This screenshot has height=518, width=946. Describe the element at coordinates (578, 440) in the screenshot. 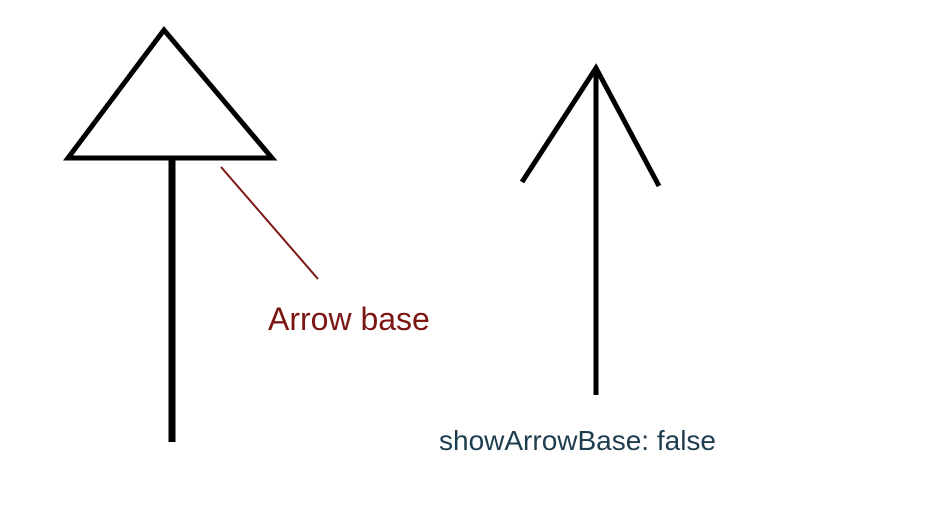

I see `show-arrow-base-caption: showArrowBase: false` at that location.